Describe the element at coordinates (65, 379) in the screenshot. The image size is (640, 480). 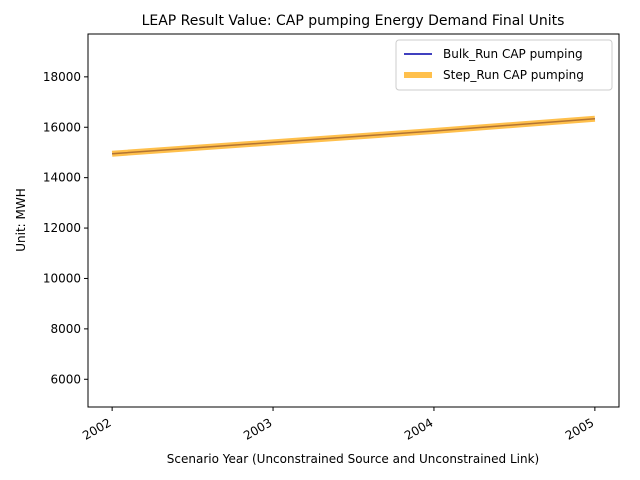
I see `y-tick-label: 6000` at that location.